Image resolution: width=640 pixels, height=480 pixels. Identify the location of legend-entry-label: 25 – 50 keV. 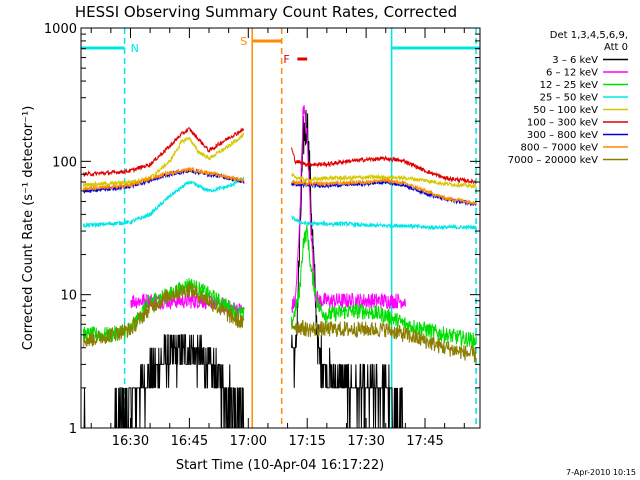
(569, 98).